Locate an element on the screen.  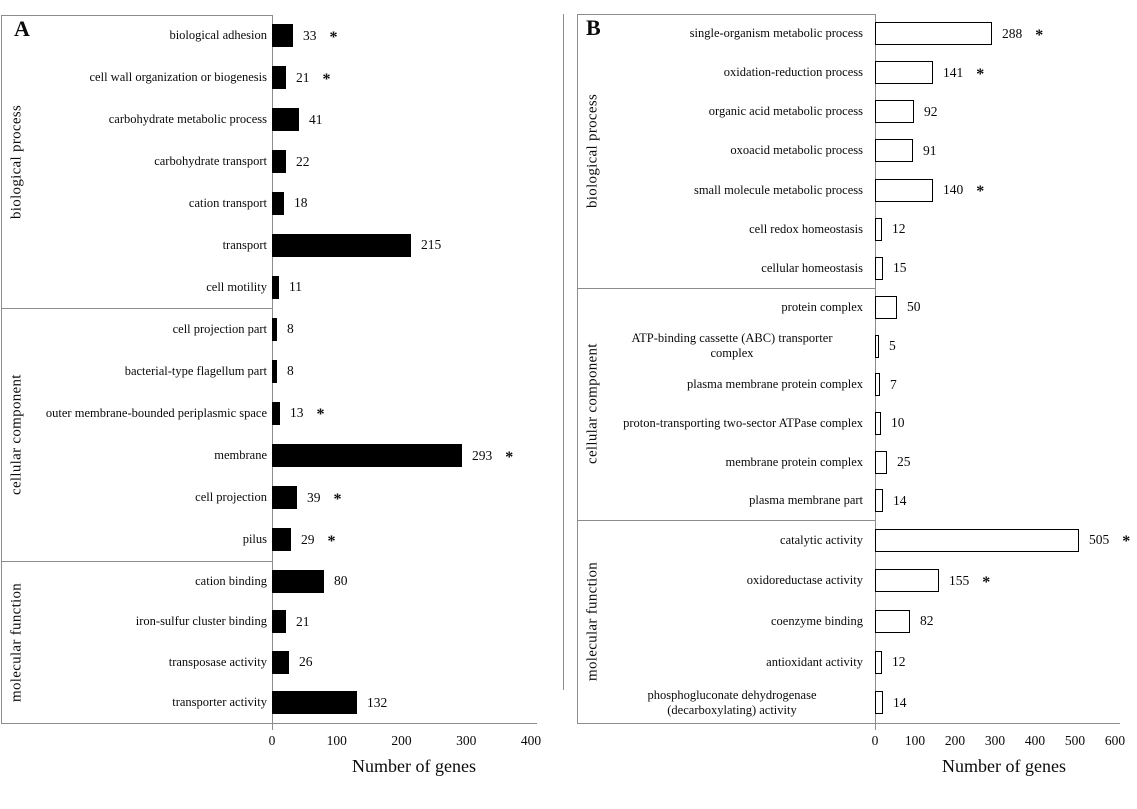
category-box-top-border is located at coordinates (136, 15).